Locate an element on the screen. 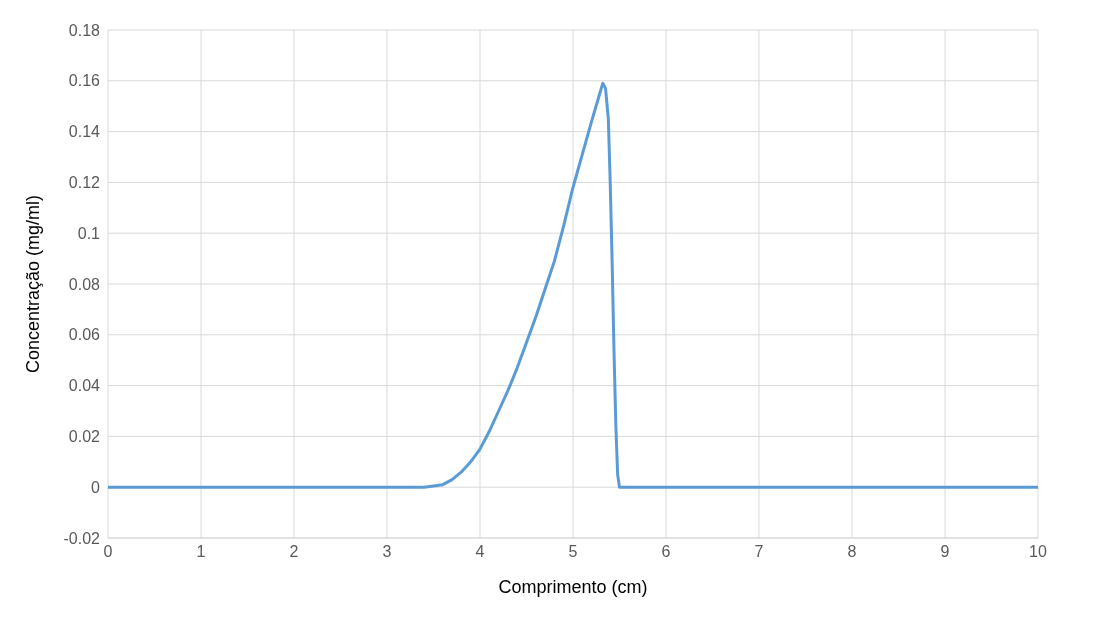  y-tick-label: 0.16 is located at coordinates (84, 81).